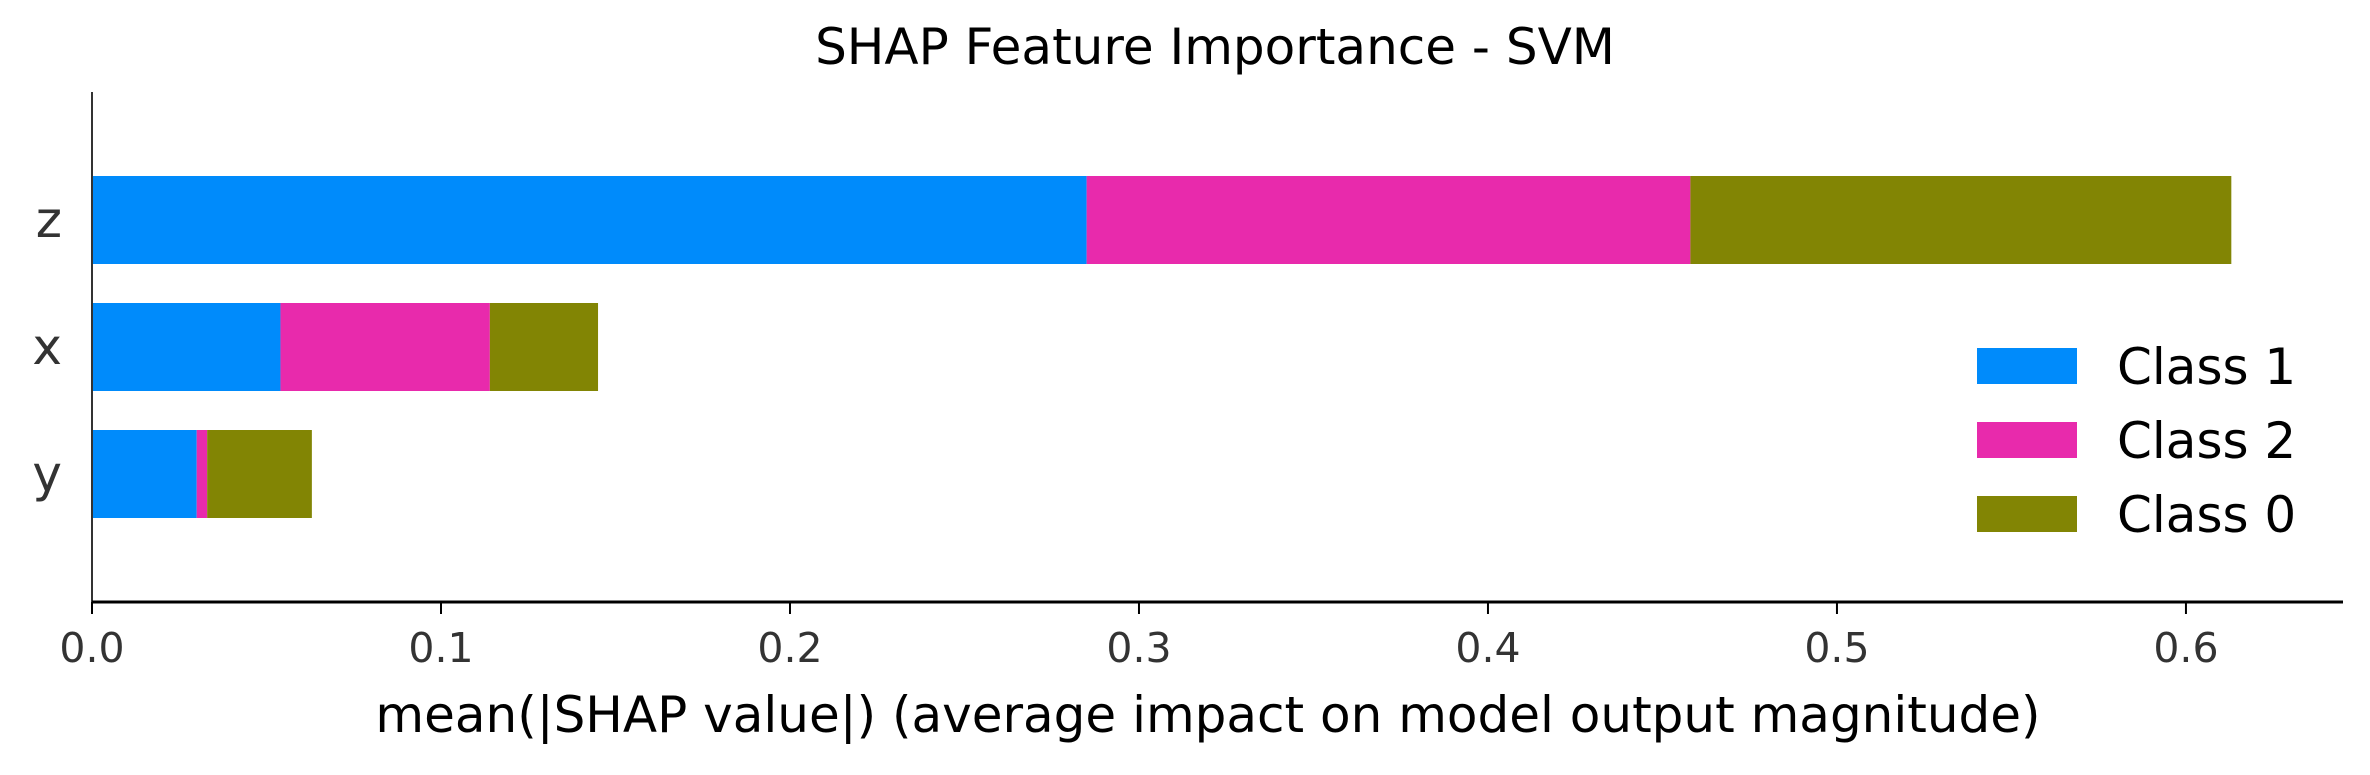 The height and width of the screenshot is (775, 2370). I want to click on x-tick-label: 0.5, so click(1836, 648).